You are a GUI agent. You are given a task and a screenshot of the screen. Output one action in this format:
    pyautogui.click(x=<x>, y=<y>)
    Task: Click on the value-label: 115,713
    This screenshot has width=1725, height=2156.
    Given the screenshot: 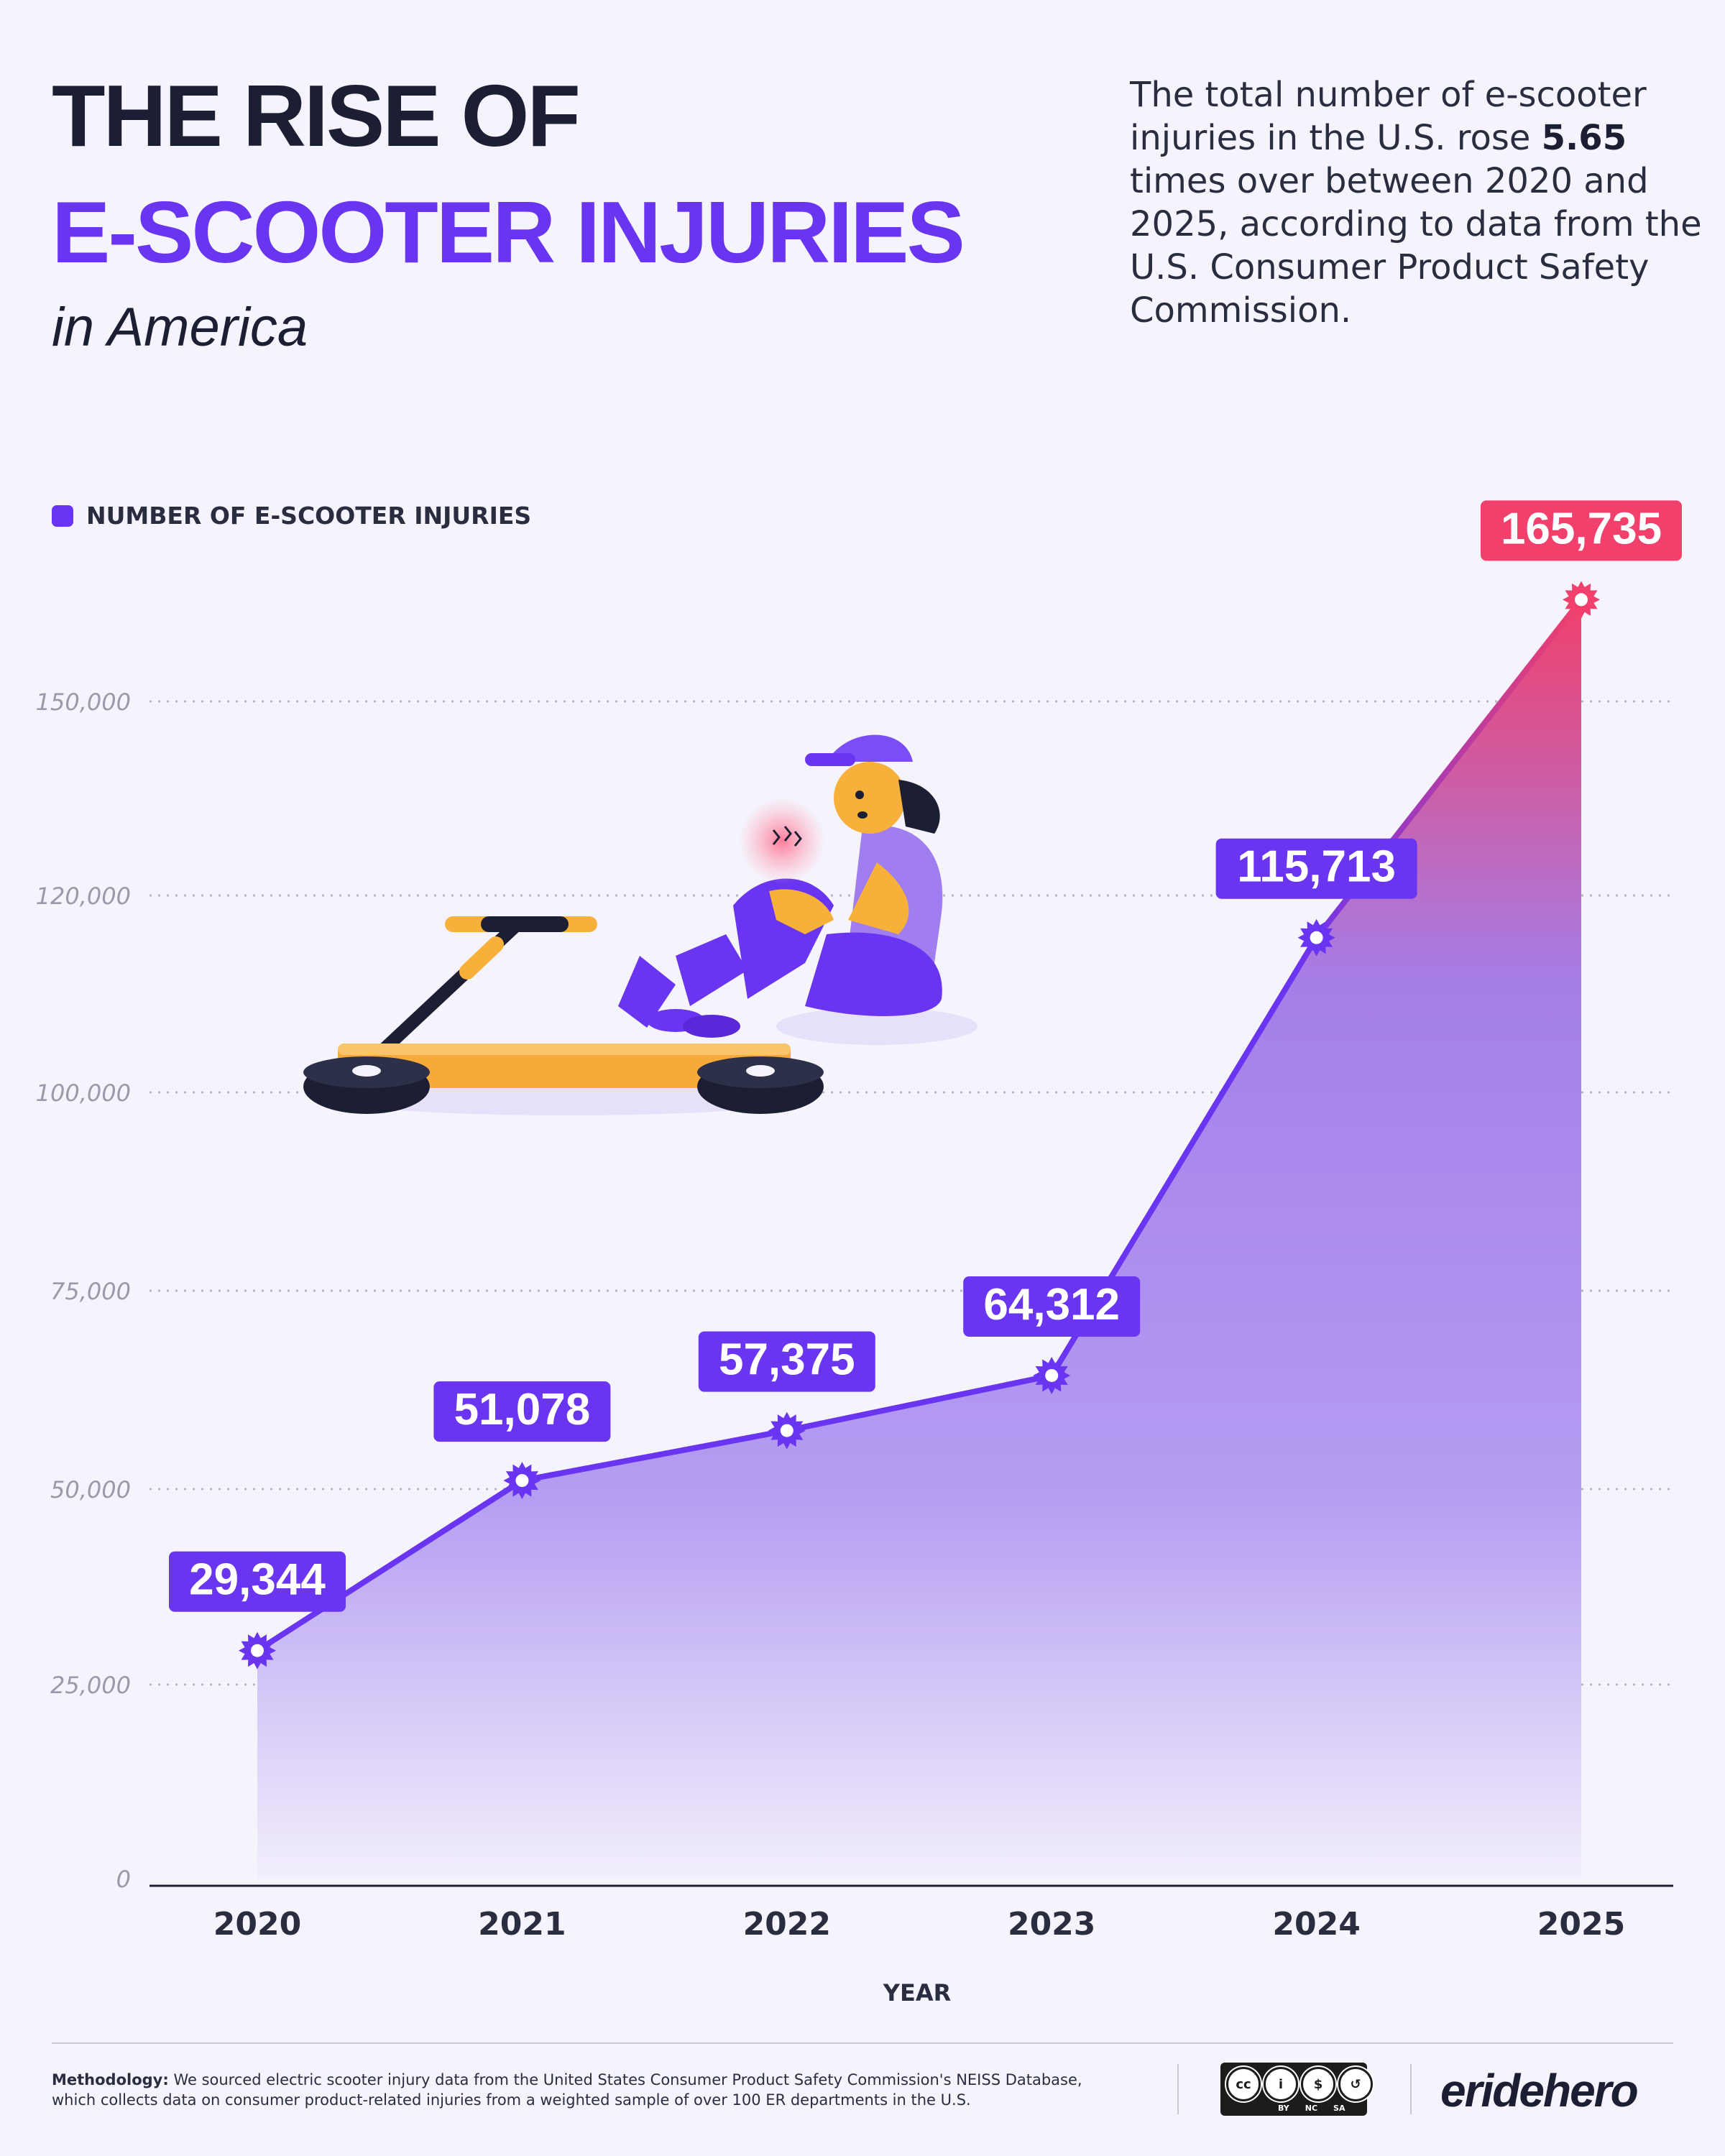 What is the action you would take?
    pyautogui.click(x=1316, y=868)
    